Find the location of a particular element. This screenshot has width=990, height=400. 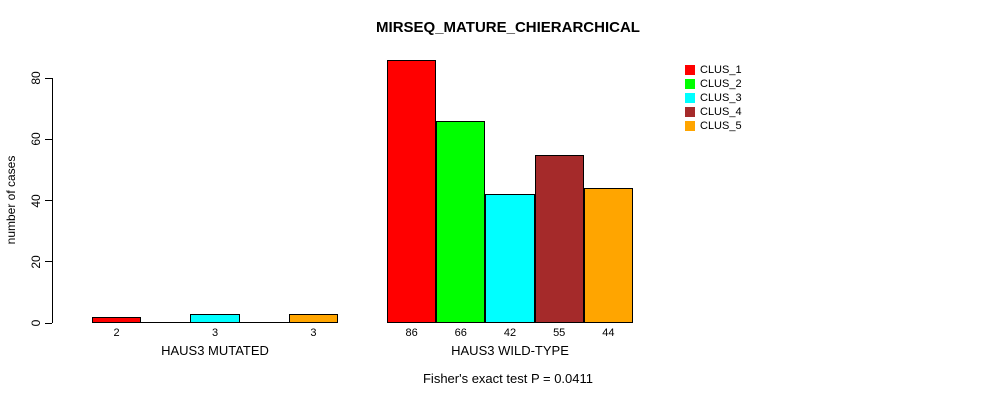

chart-title: MIRSEQ_MATURE_CHIERARCHICAL is located at coordinates (508, 27).